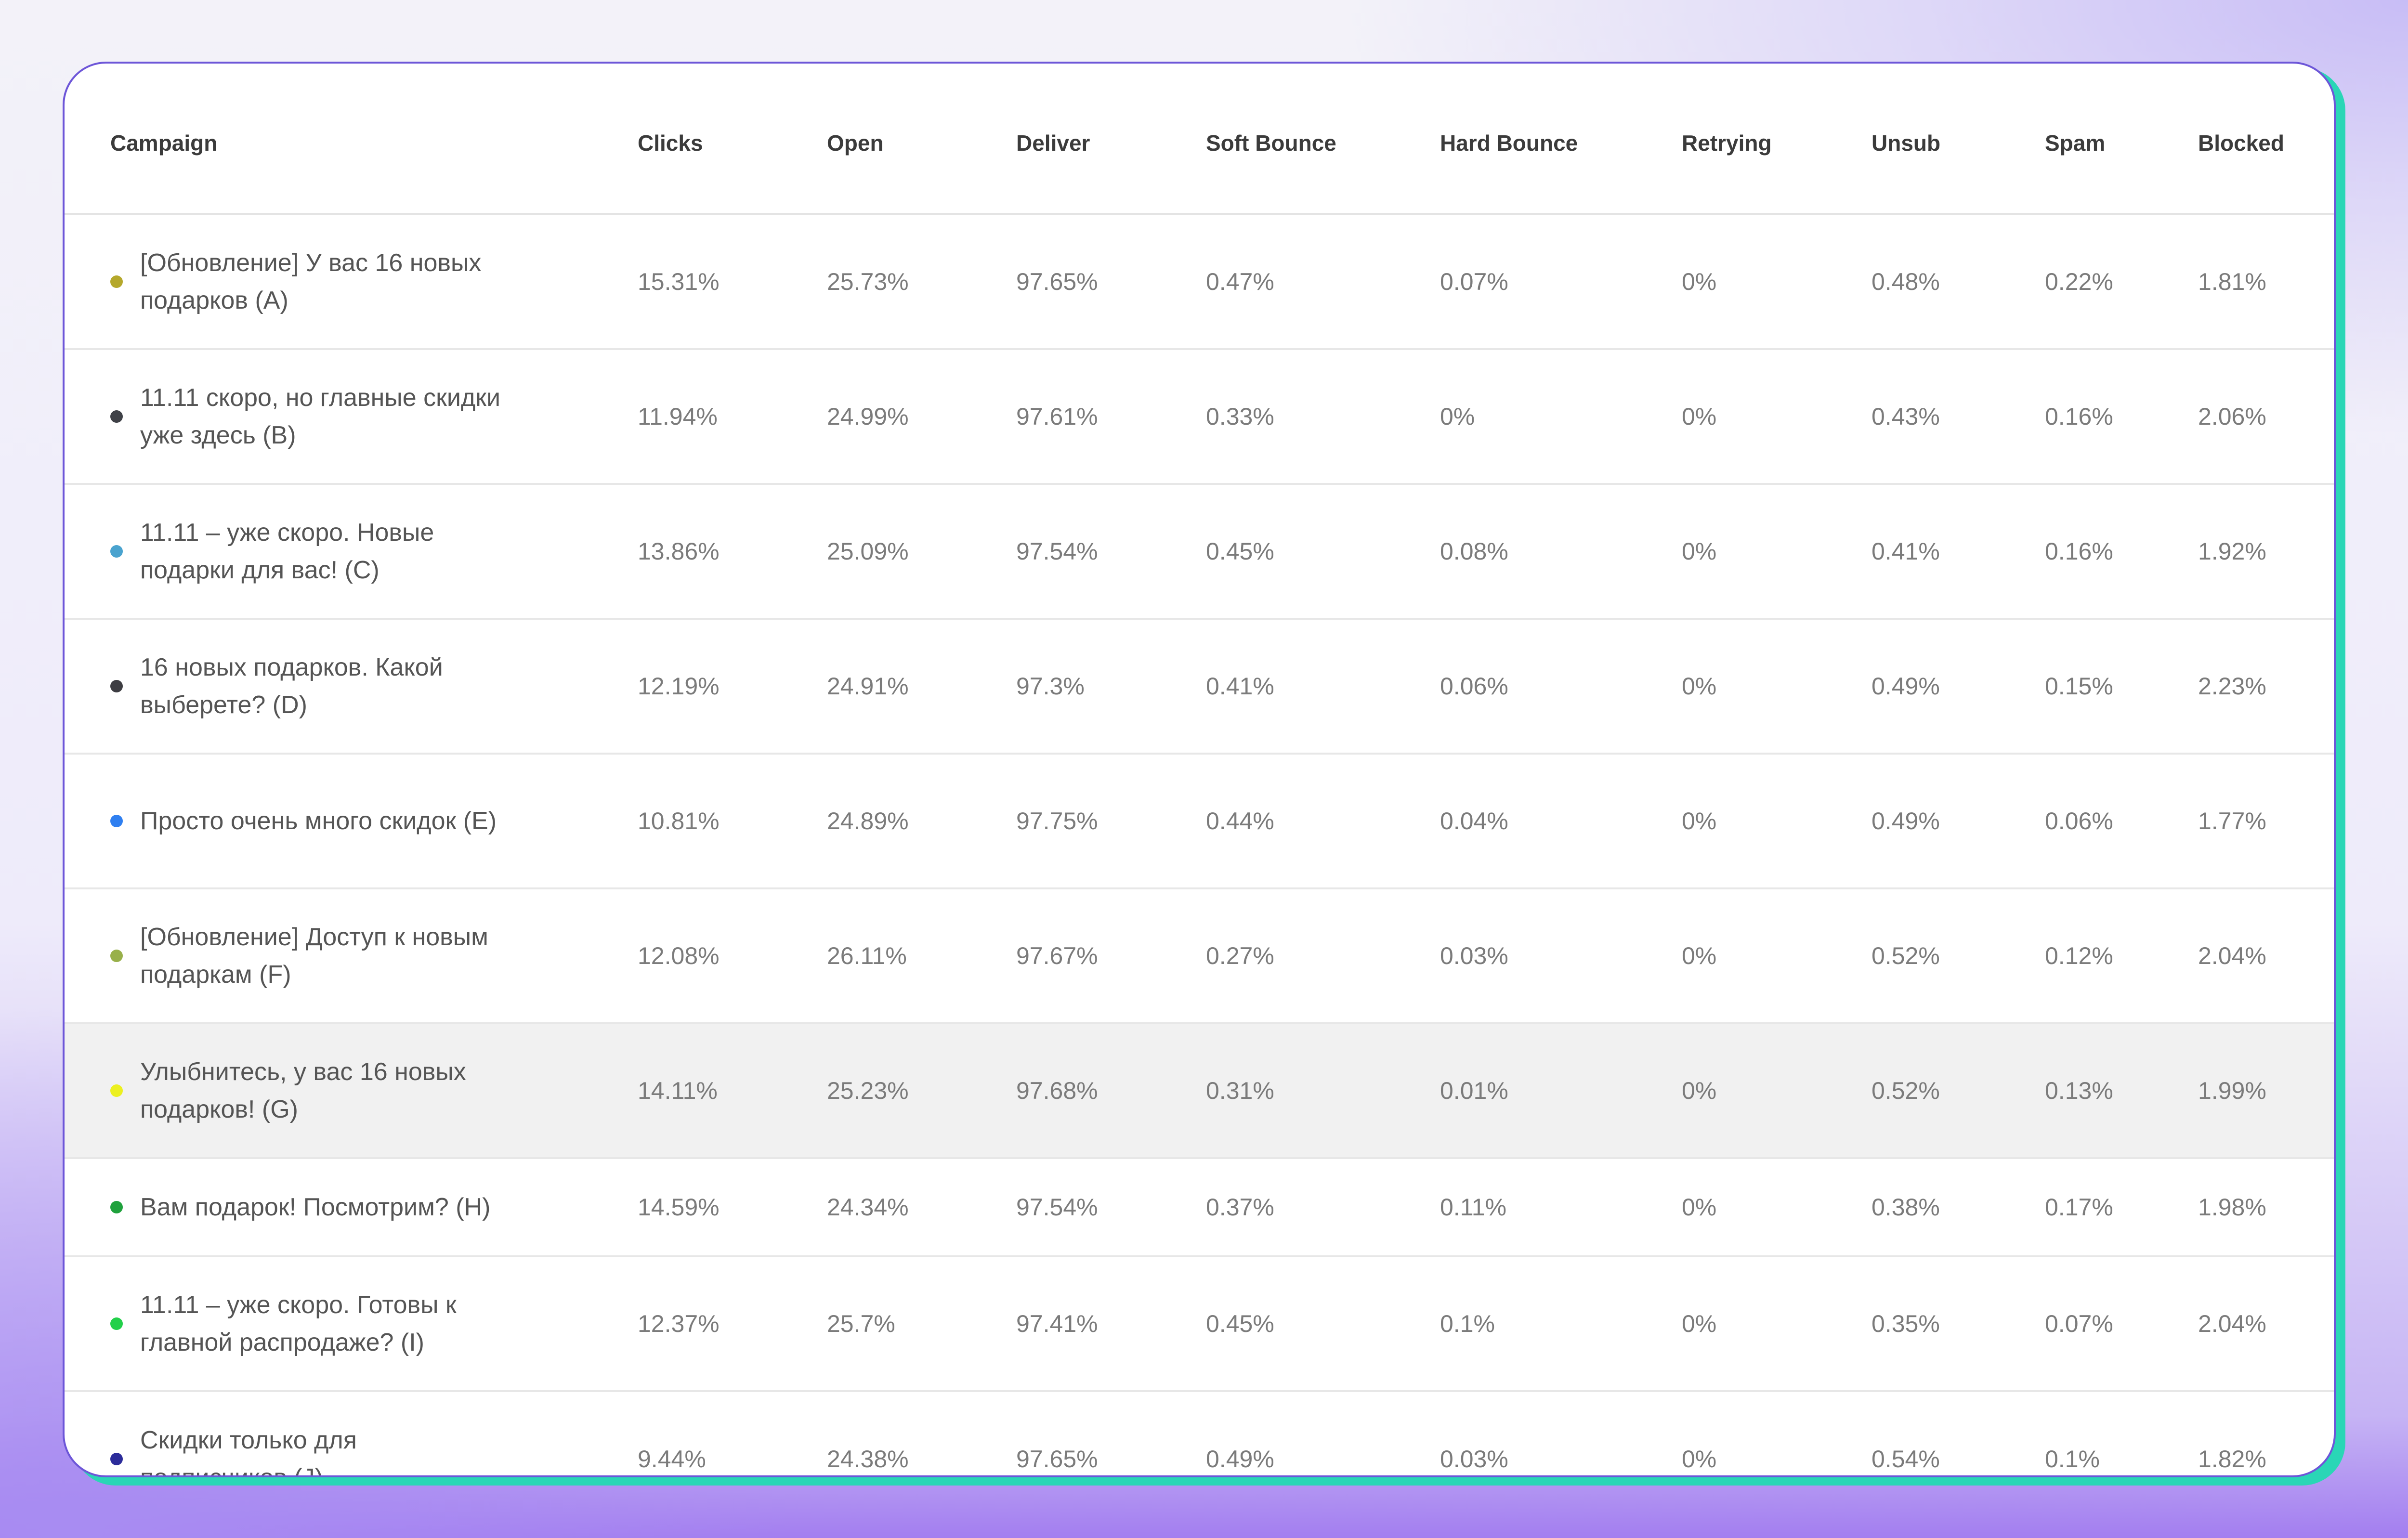  What do you see at coordinates (2232, 1459) in the screenshot?
I see `blocked-cell: 1.82%` at bounding box center [2232, 1459].